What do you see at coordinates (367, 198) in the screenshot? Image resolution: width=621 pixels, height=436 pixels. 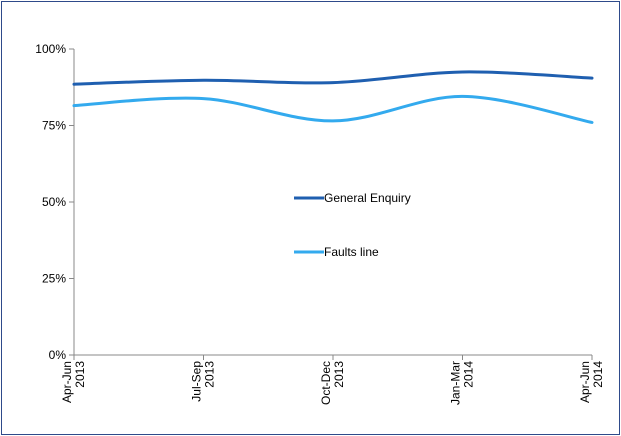 I see `legend-label: General Enquiry` at bounding box center [367, 198].